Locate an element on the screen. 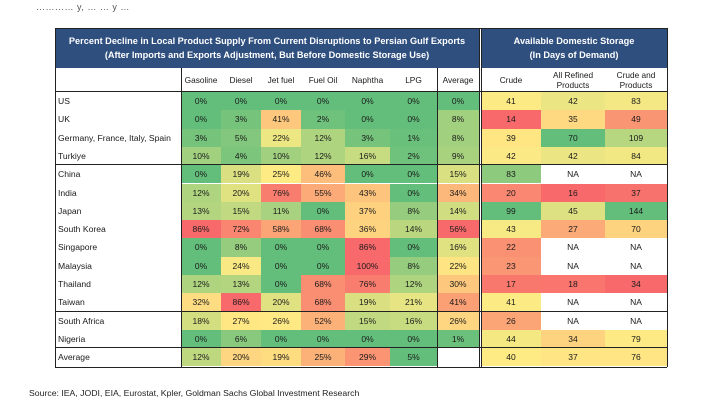 The width and height of the screenshot is (703, 411). storage-cell: 35 is located at coordinates (573, 119).